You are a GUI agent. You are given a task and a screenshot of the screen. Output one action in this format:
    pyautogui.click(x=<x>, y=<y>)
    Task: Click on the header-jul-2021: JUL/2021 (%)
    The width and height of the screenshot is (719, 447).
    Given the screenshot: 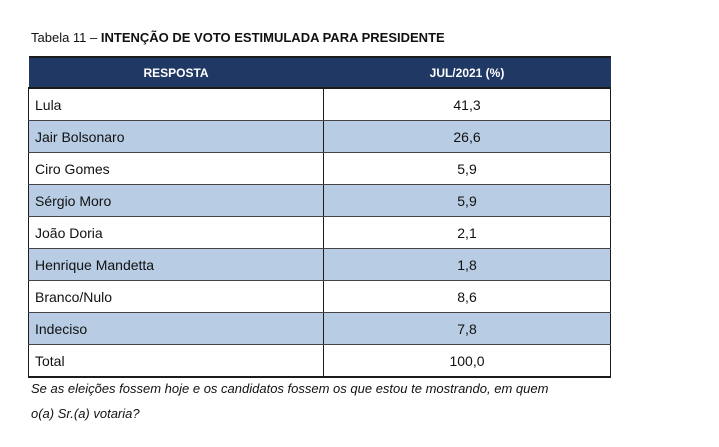 What is the action you would take?
    pyautogui.click(x=467, y=72)
    